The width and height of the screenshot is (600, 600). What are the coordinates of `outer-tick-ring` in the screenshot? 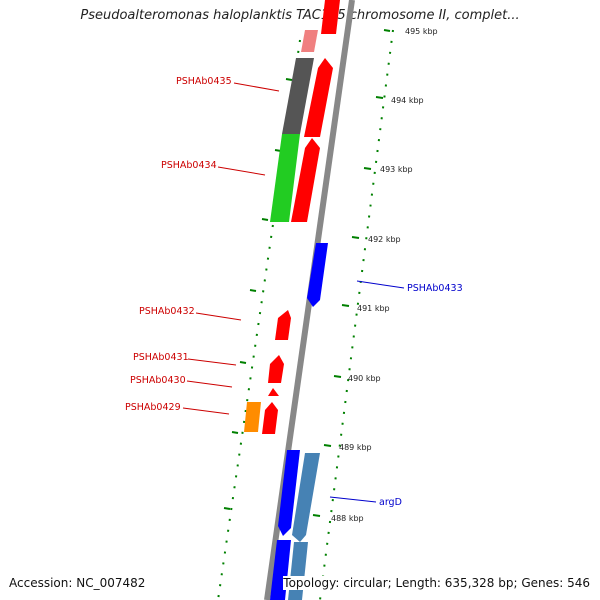 It's located at (356, 314).